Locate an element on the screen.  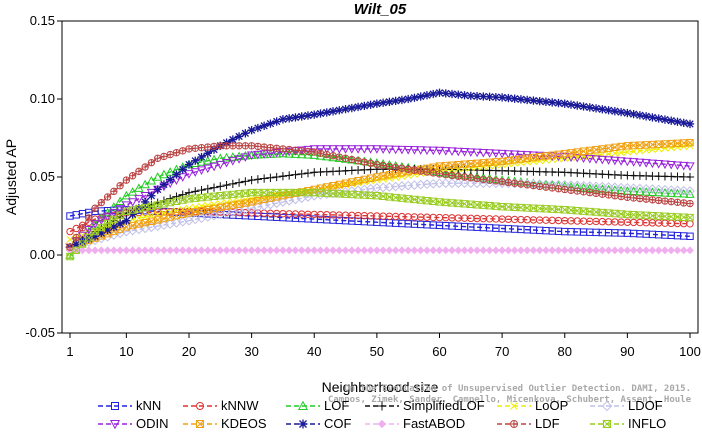
x-axis-label: Neighborhood size is located at coordinates (380, 387).